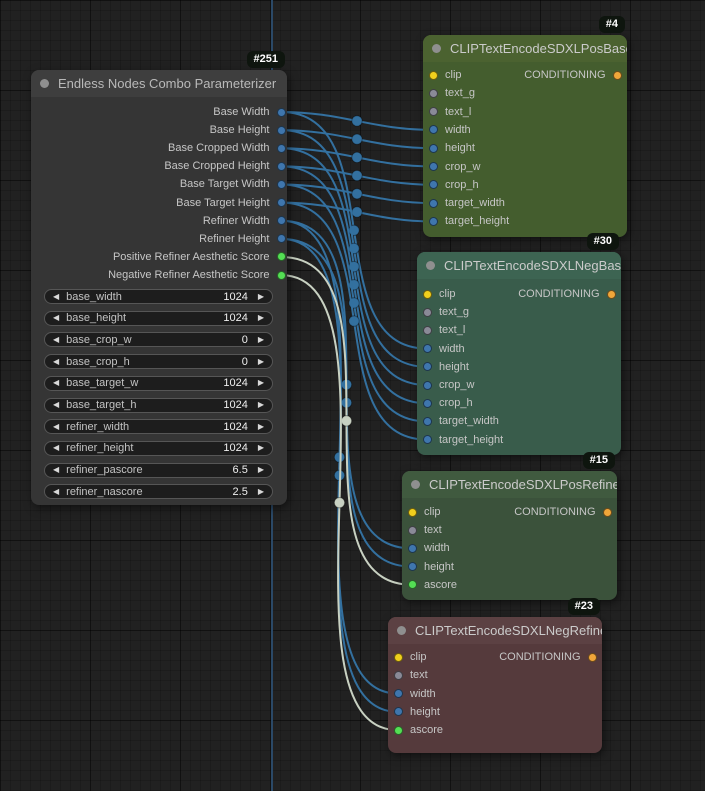 The height and width of the screenshot is (791, 705). Describe the element at coordinates (158, 340) in the screenshot. I see `widget-base_crop_w: ◀ base_crop_w 0 ▶` at that location.